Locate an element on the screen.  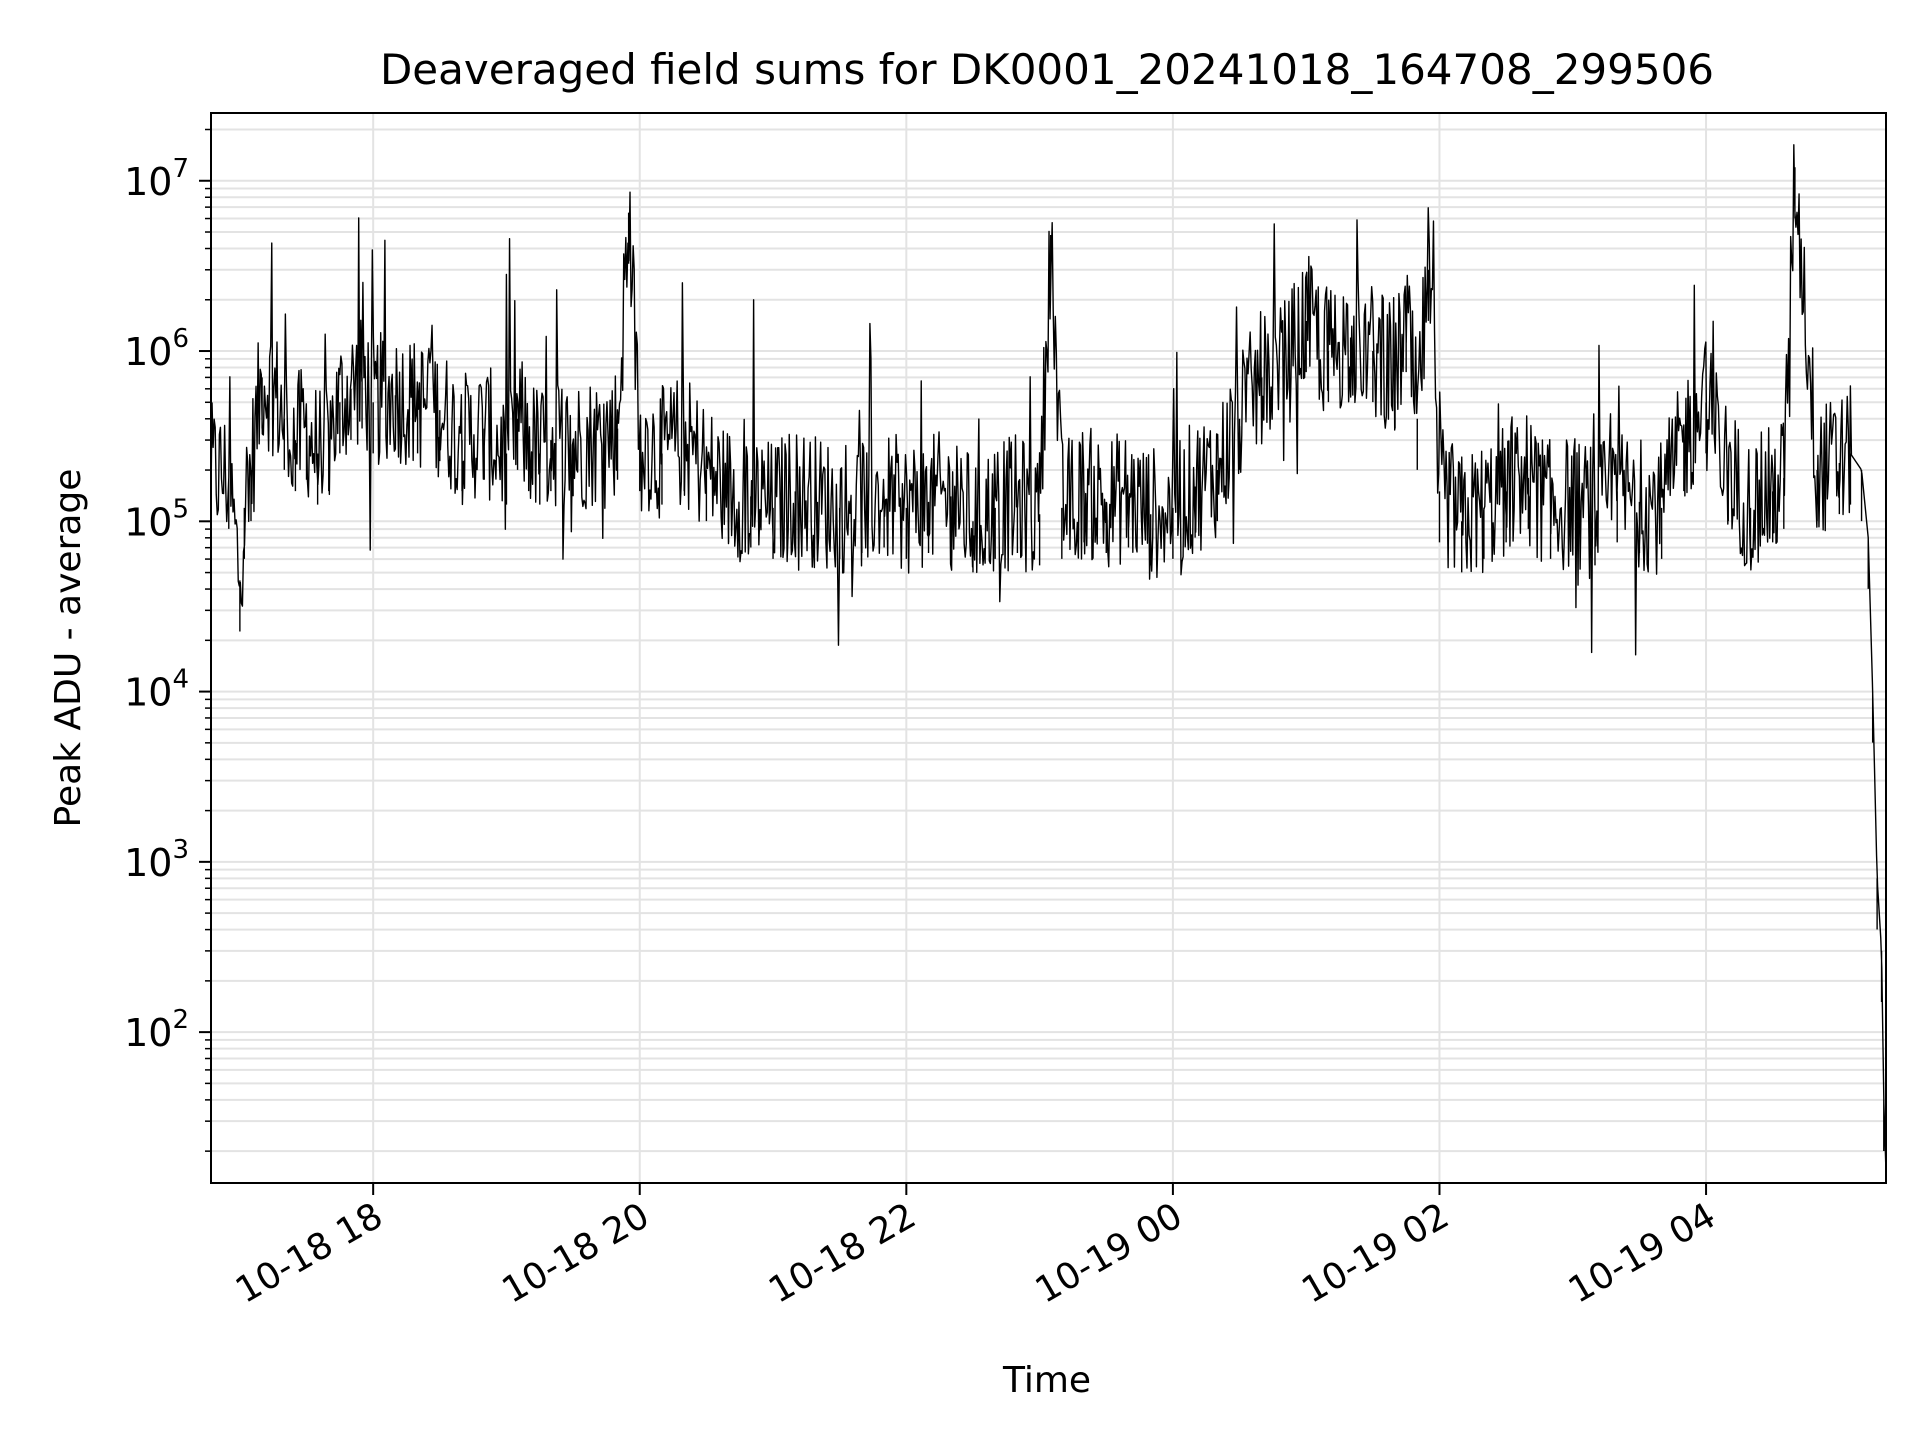
y-tick-label: 10⁵ is located at coordinates (156, 519).